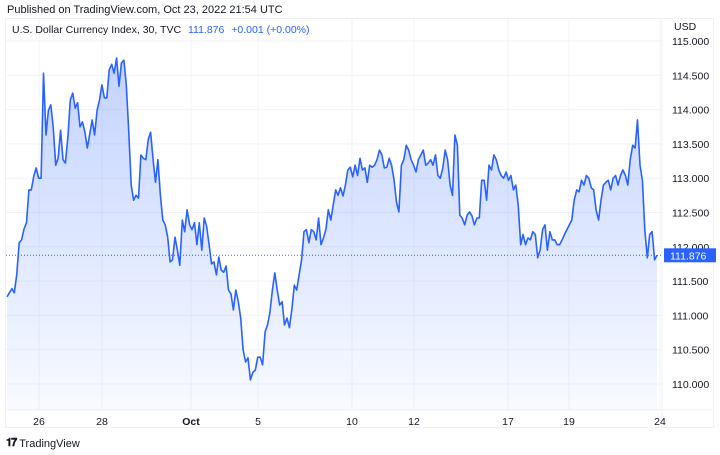  I want to click on x-tick-label: 10, so click(352, 422).